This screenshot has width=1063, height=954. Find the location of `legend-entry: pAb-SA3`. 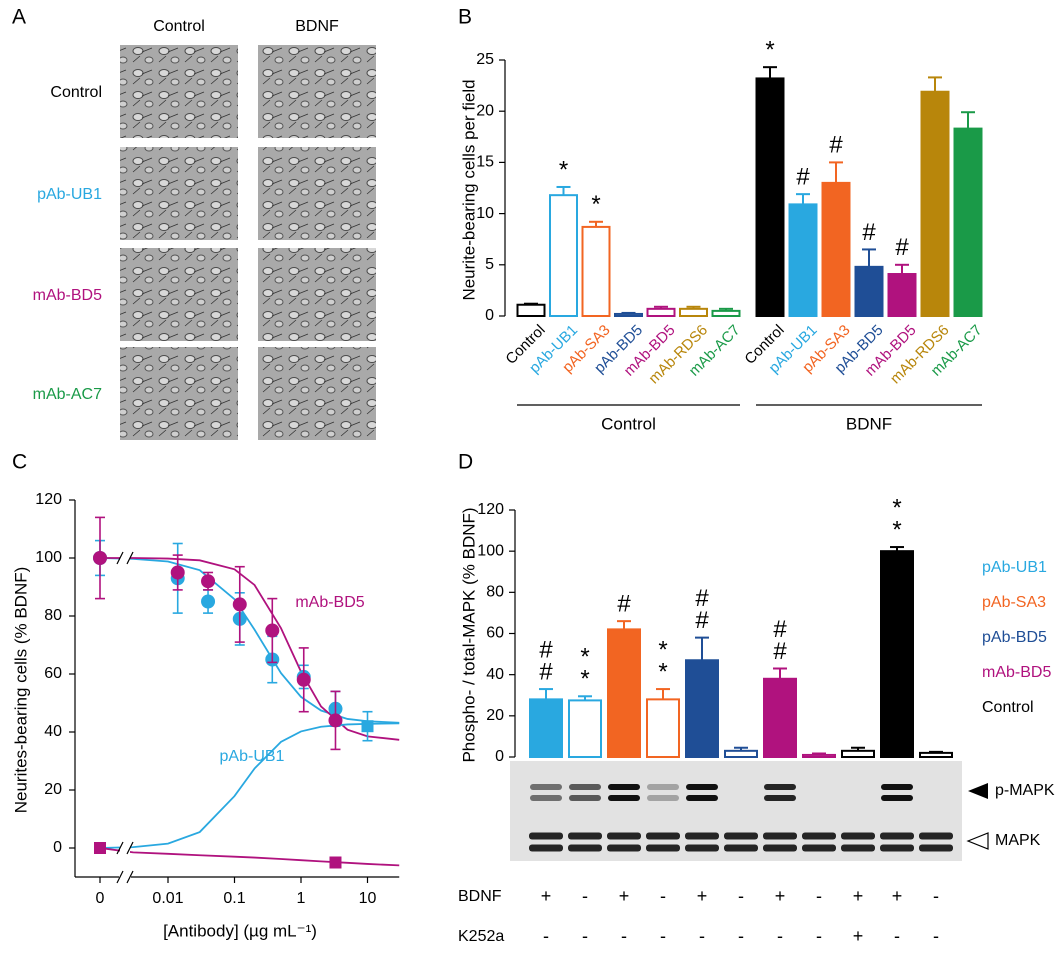

legend-entry: pAb-SA3 is located at coordinates (1014, 602).